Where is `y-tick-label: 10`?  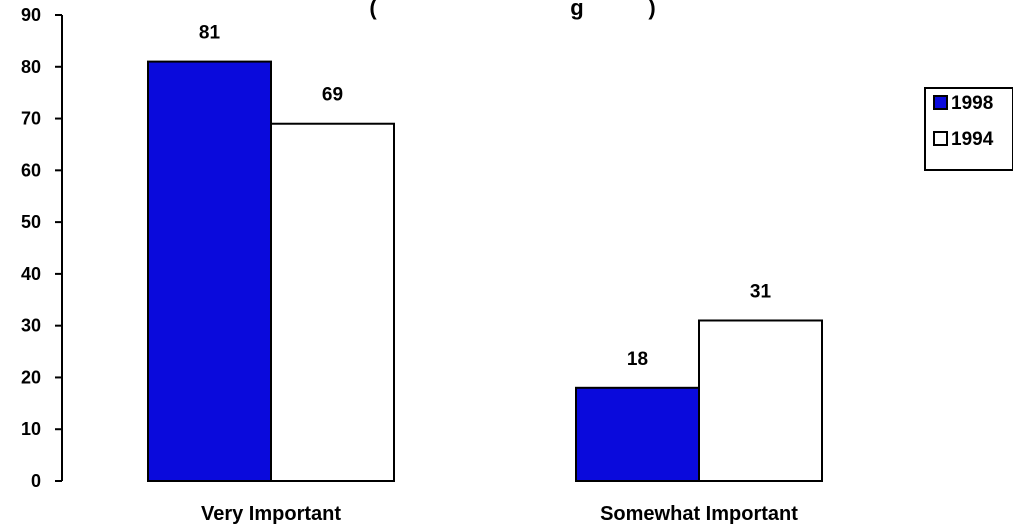
y-tick-label: 10 is located at coordinates (31, 429).